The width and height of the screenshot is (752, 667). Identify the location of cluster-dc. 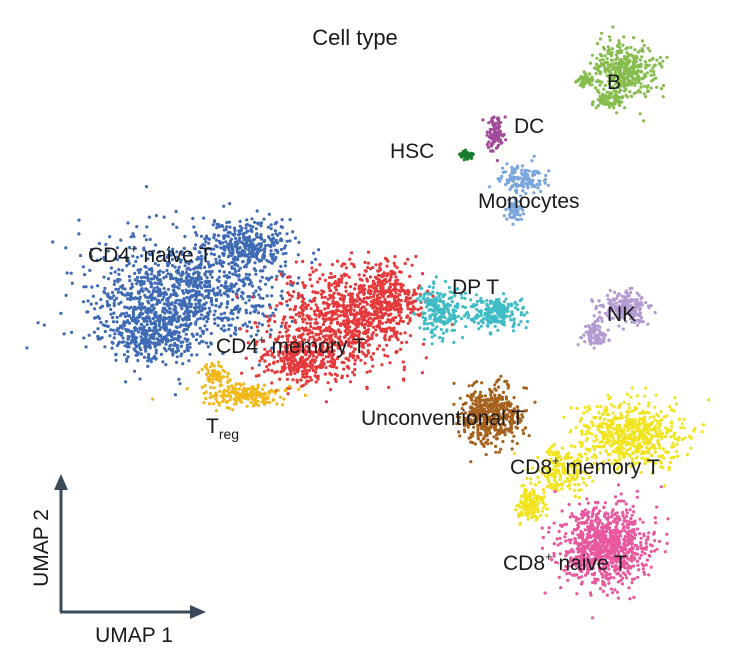
(494, 139).